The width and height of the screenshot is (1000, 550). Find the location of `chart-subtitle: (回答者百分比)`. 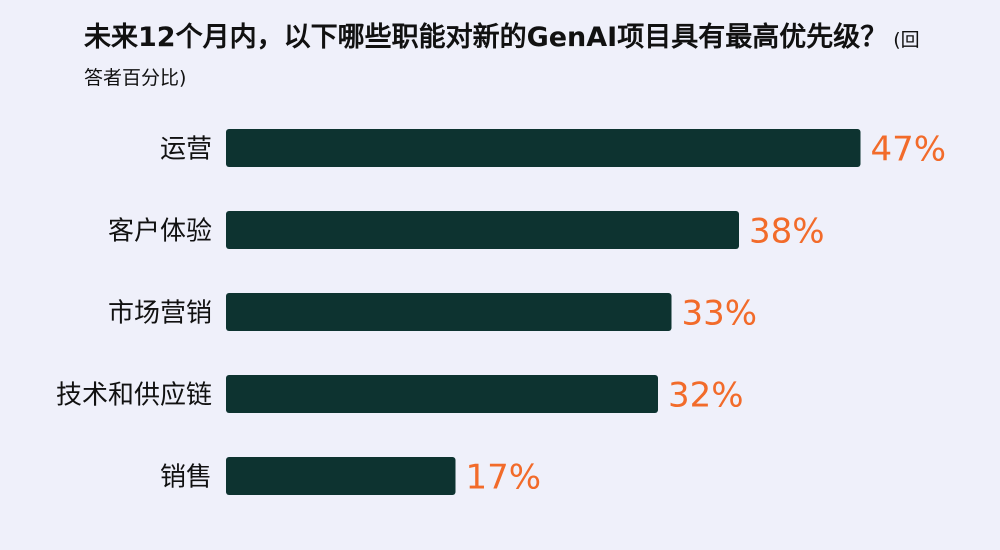

chart-subtitle: (回答者百分比) is located at coordinates (502, 59).